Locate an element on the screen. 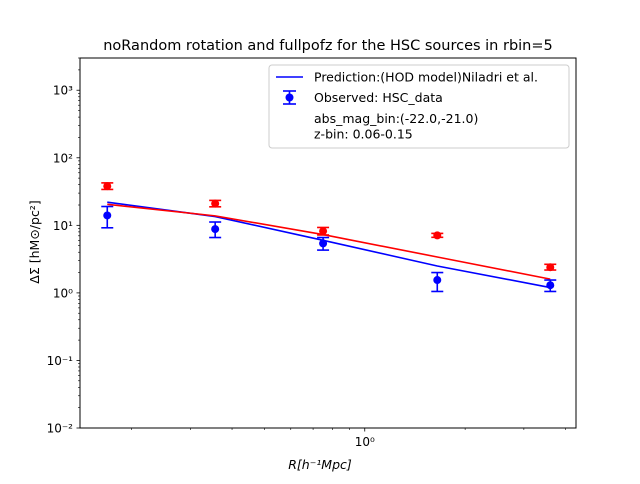 Image resolution: width=640 pixels, height=484 pixels. x-axis-label: R[h⁻¹Mpc] is located at coordinates (320, 464).